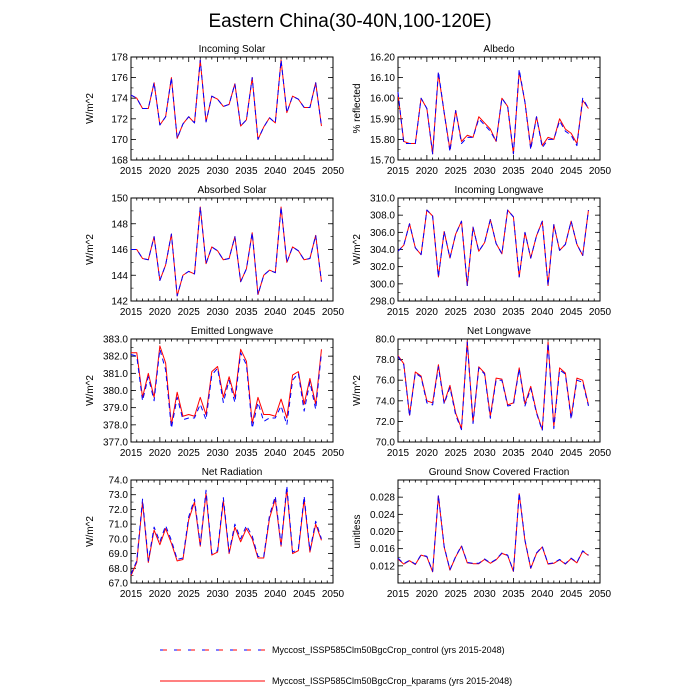 Image resolution: width=700 pixels, height=700 pixels. What do you see at coordinates (115, 425) in the screenshot?
I see `y-tick-label: 378.0` at bounding box center [115, 425].